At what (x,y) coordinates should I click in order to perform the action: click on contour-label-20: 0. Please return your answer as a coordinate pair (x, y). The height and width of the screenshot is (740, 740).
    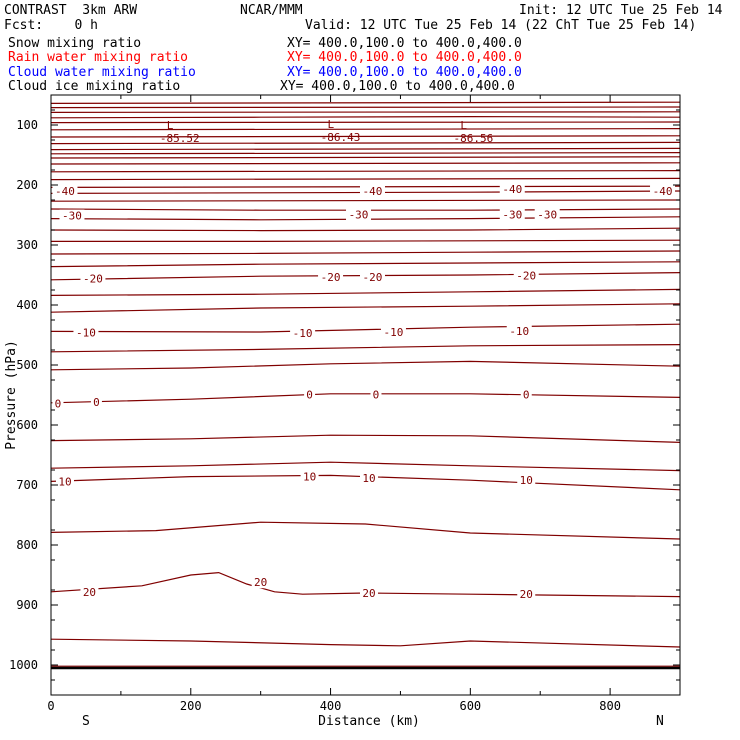
    Looking at the image, I should click on (526, 394).